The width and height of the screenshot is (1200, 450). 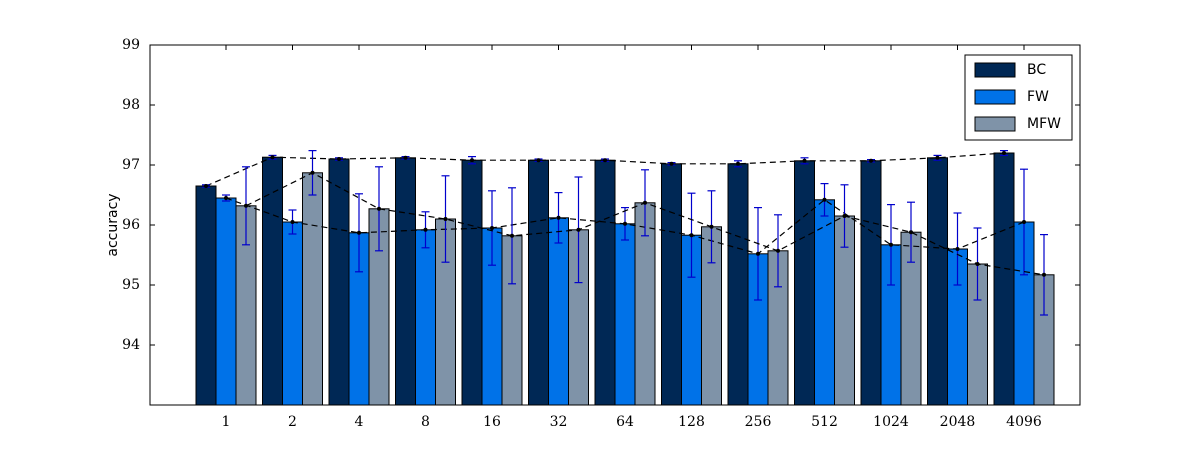 I want to click on y-tick-label: 99, so click(x=131, y=45).